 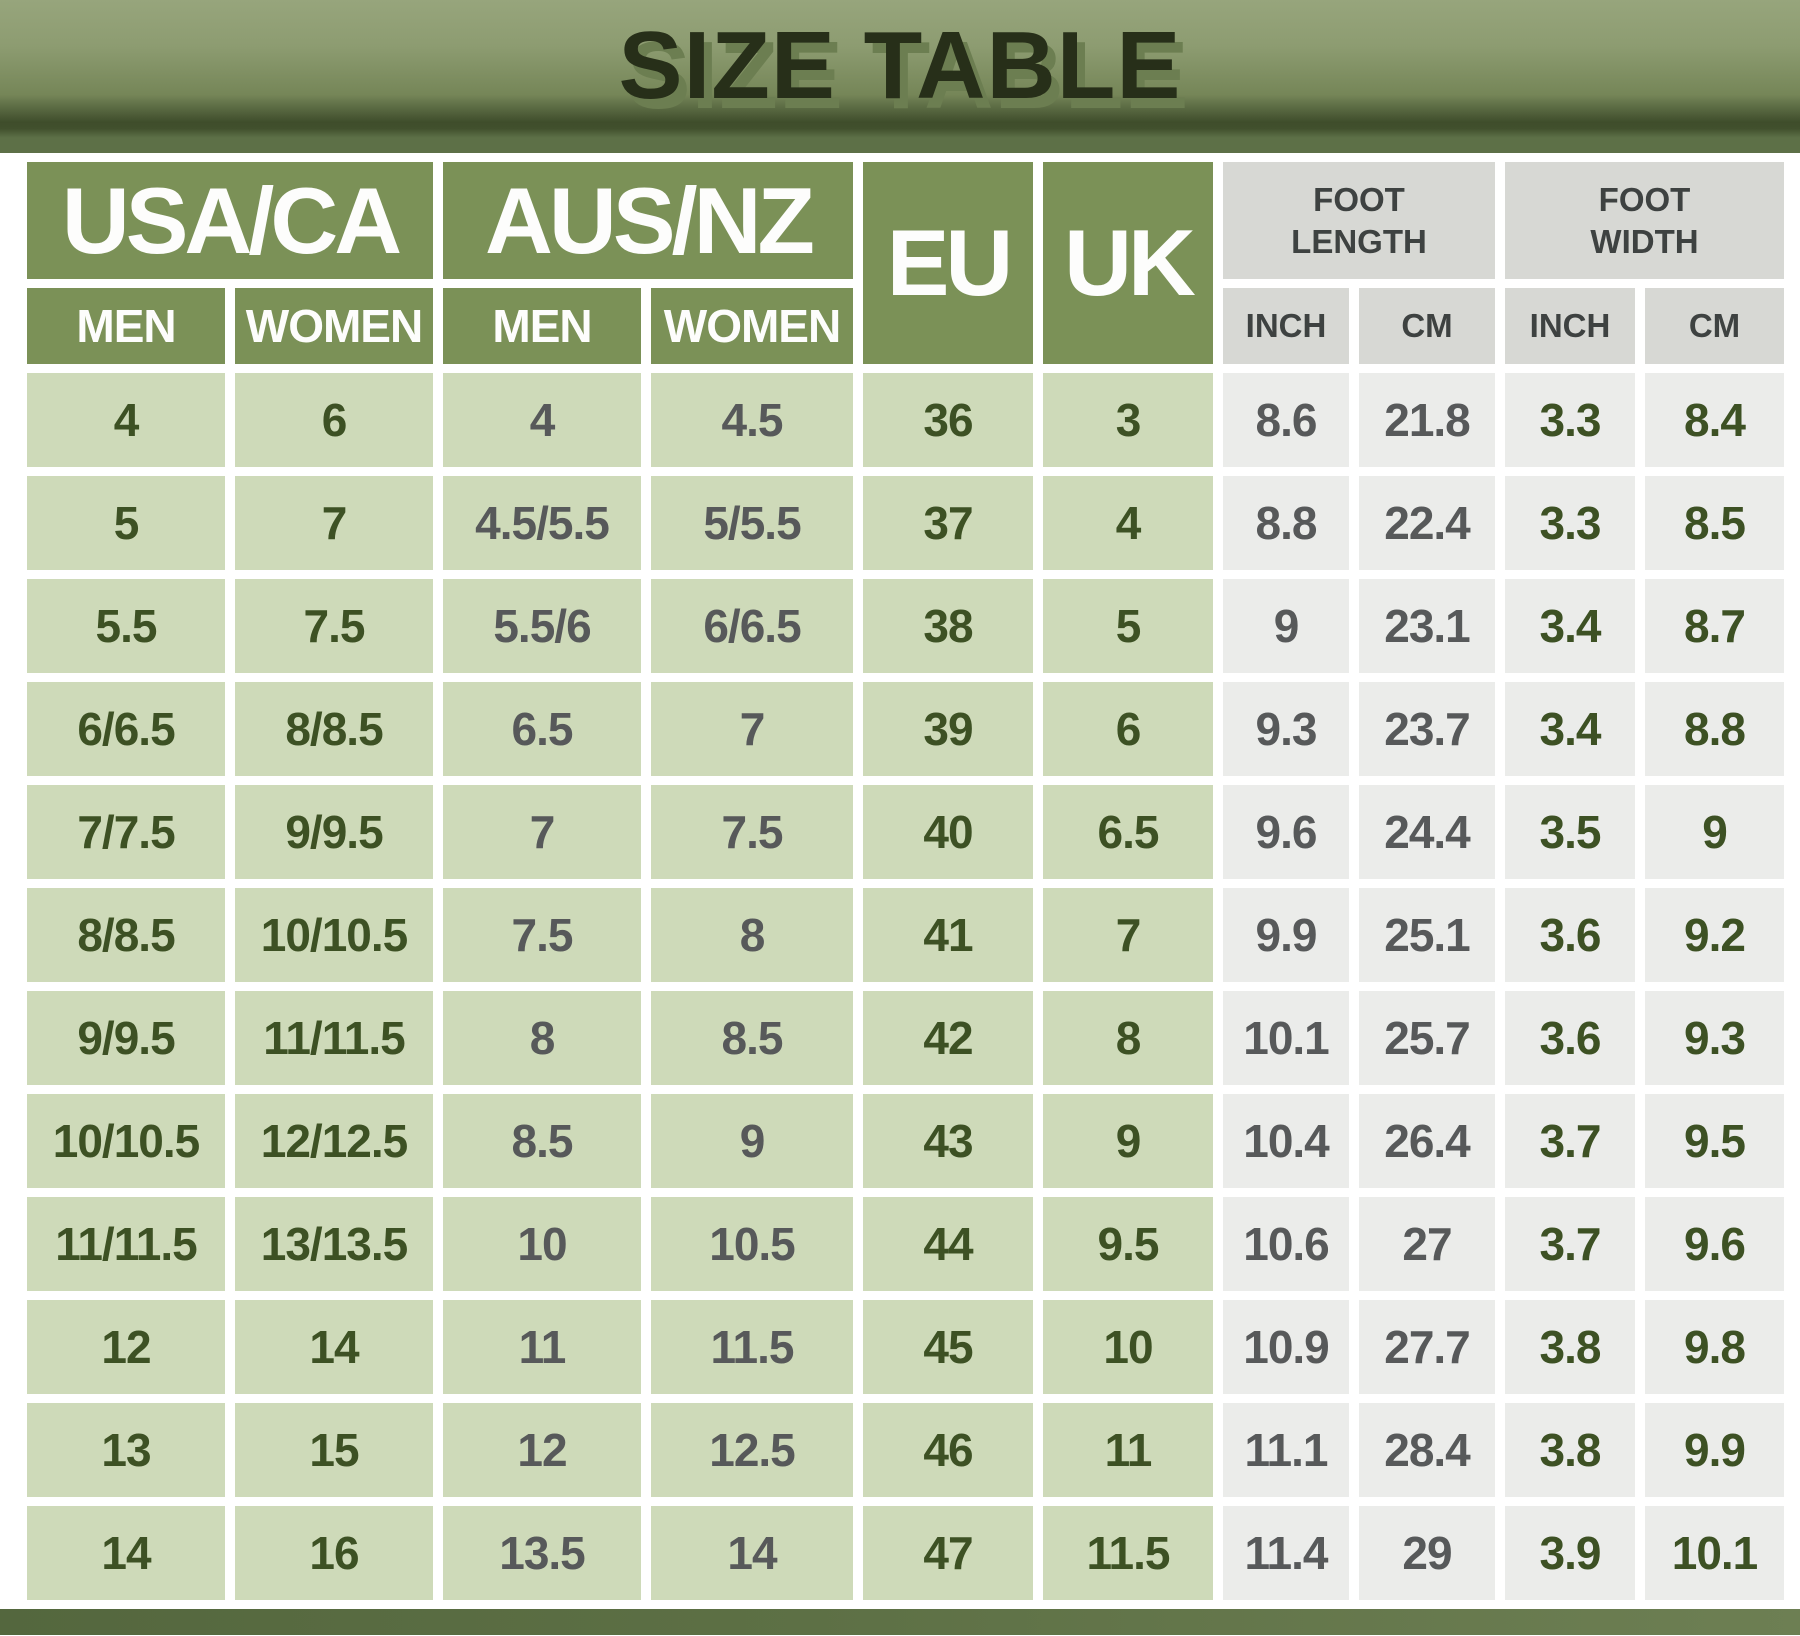 What do you see at coordinates (1427, 1244) in the screenshot?
I see `cell-foot-length-cm: 27` at bounding box center [1427, 1244].